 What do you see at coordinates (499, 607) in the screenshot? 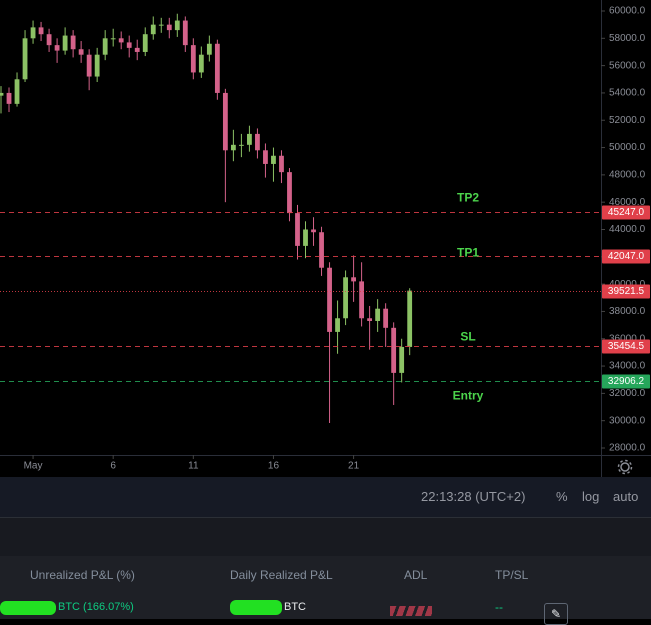
I see `tpsl: --` at bounding box center [499, 607].